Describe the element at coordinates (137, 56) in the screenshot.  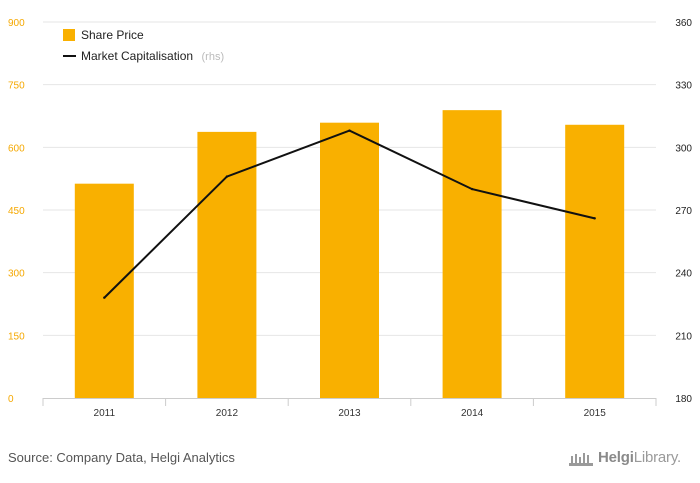
I see `legend-market-cap-name: Market Capitalisation` at that location.